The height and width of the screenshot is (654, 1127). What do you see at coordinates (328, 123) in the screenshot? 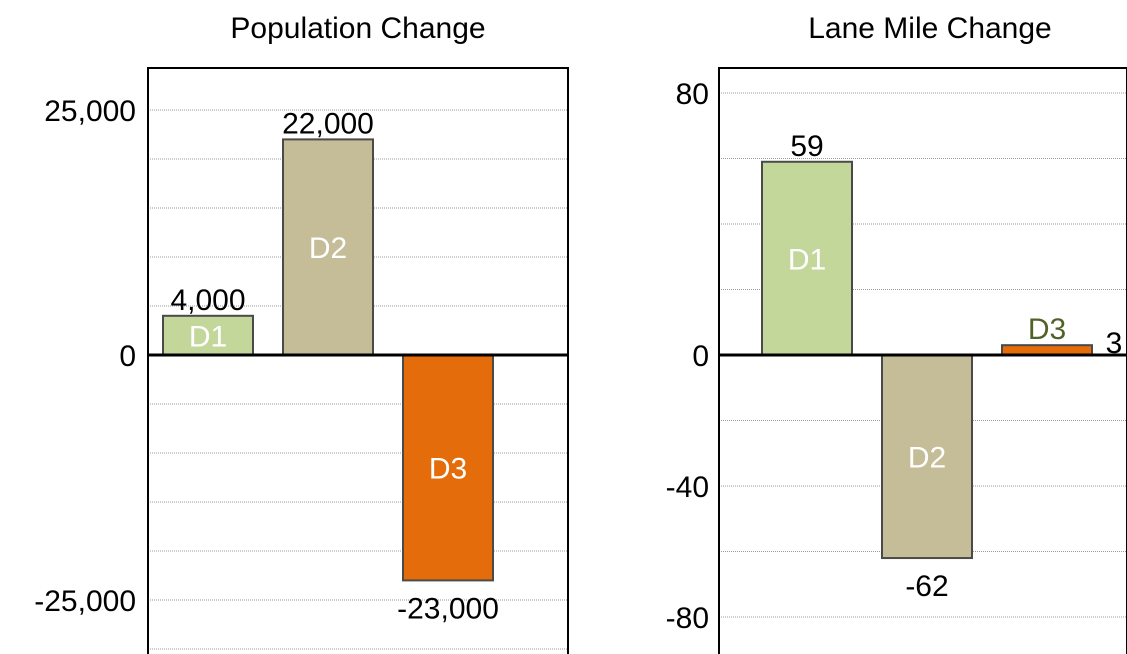
I see `data-label: 22,000` at bounding box center [328, 123].